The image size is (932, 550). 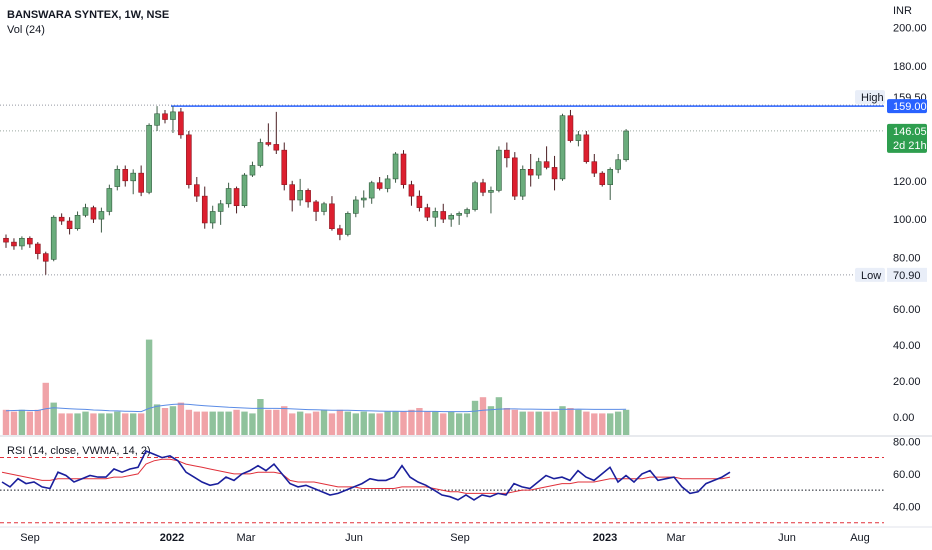 I want to click on low-label: Low, so click(x=871, y=276).